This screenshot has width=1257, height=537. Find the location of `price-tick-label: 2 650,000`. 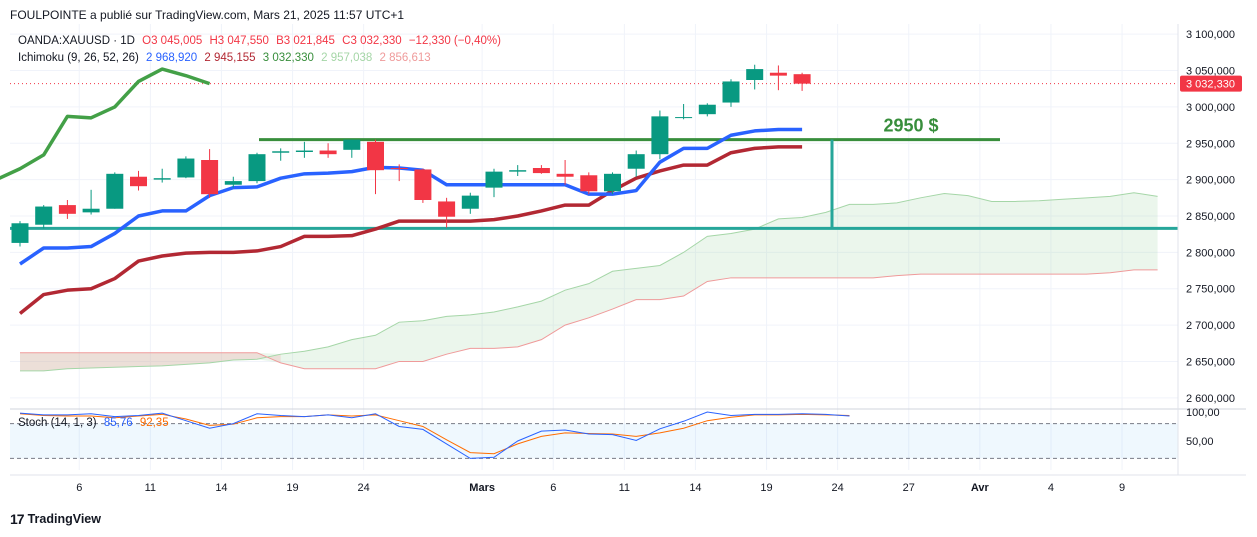

price-tick-label: 2 650,000 is located at coordinates (1210, 362).